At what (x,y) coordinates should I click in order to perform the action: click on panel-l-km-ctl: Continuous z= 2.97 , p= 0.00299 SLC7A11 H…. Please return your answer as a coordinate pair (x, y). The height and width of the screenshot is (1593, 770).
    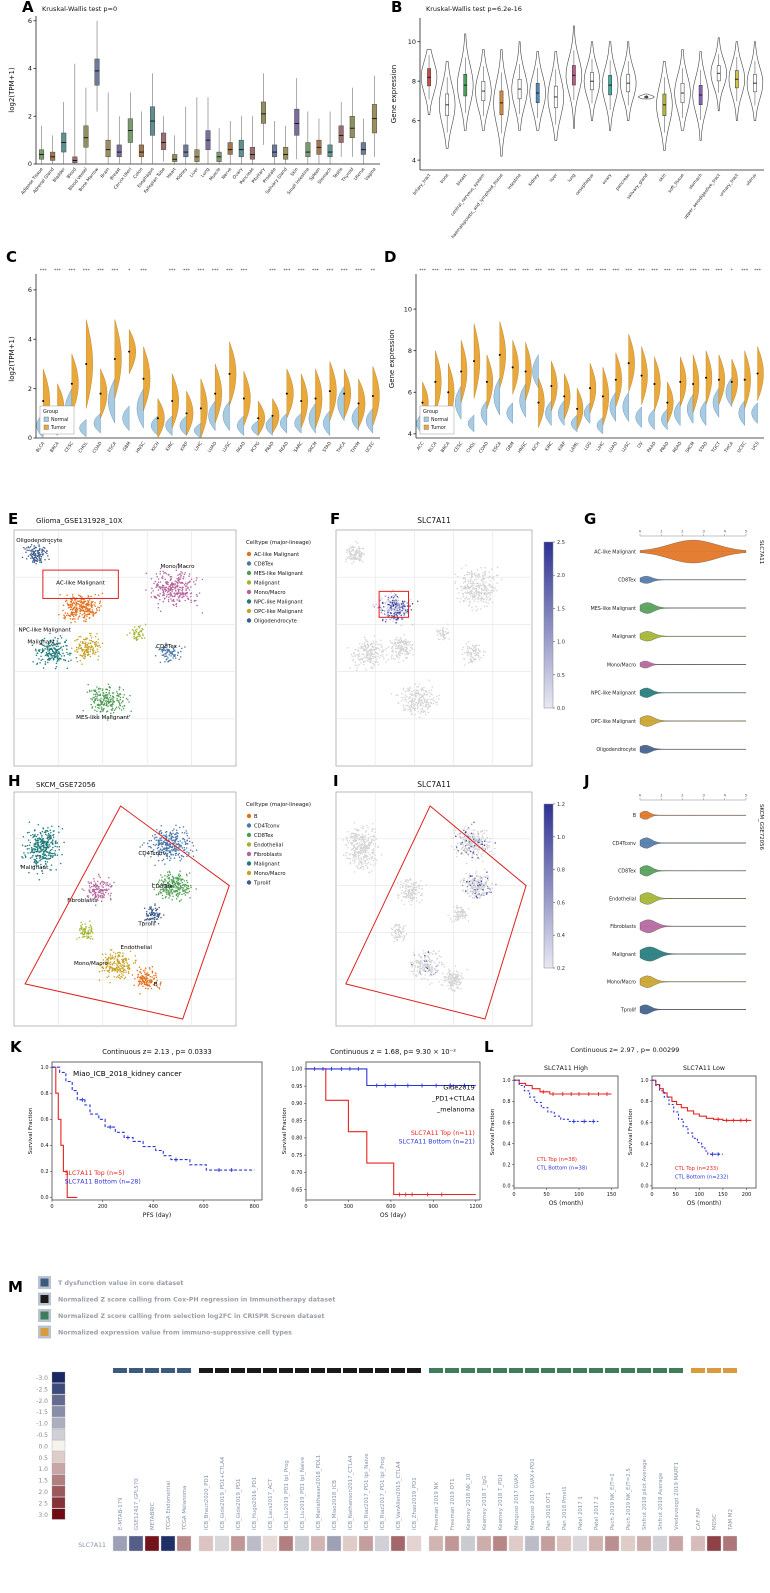
    Looking at the image, I should click on (625, 1148).